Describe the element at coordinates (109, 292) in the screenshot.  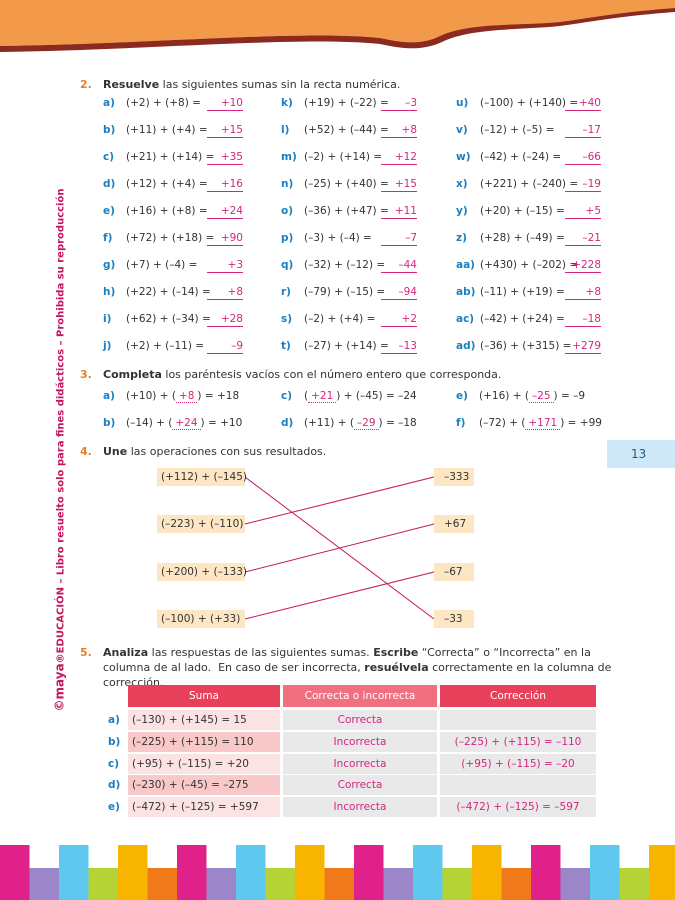
I see `item-letter: h)` at that location.